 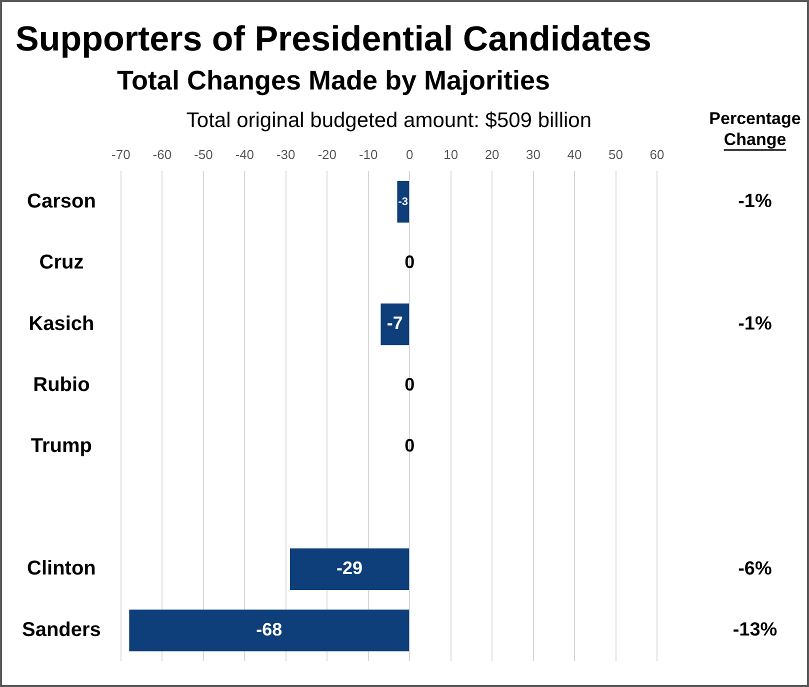 What do you see at coordinates (61, 201) in the screenshot?
I see `y-tick-label: Carson` at bounding box center [61, 201].